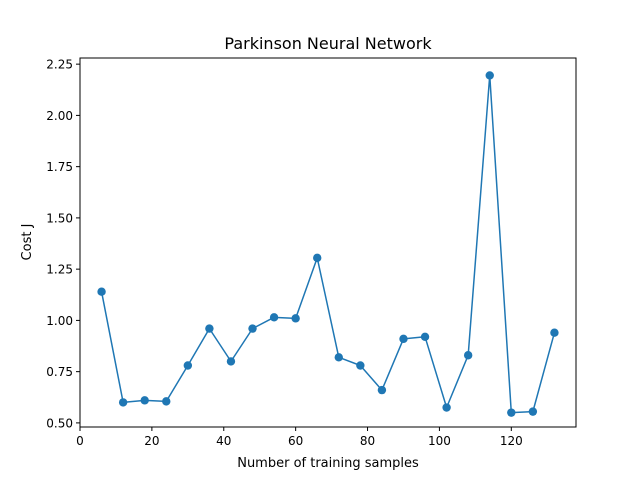  What do you see at coordinates (59, 423) in the screenshot?
I see `y-tick-label: 0.50` at bounding box center [59, 423].